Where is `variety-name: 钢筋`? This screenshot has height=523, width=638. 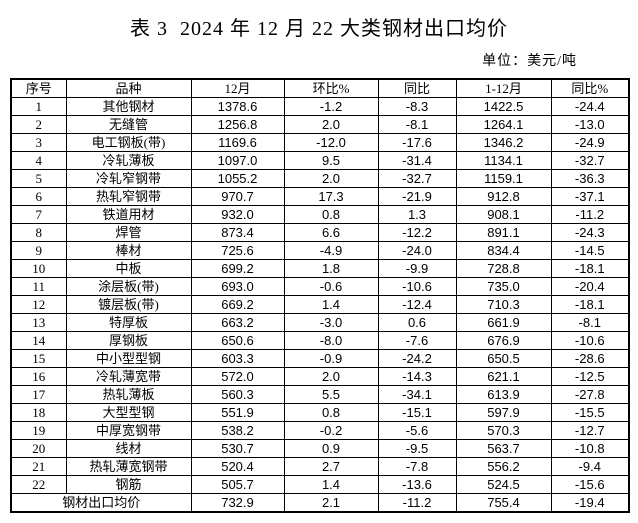 variety-name: 钢筋 is located at coordinates (128, 484).